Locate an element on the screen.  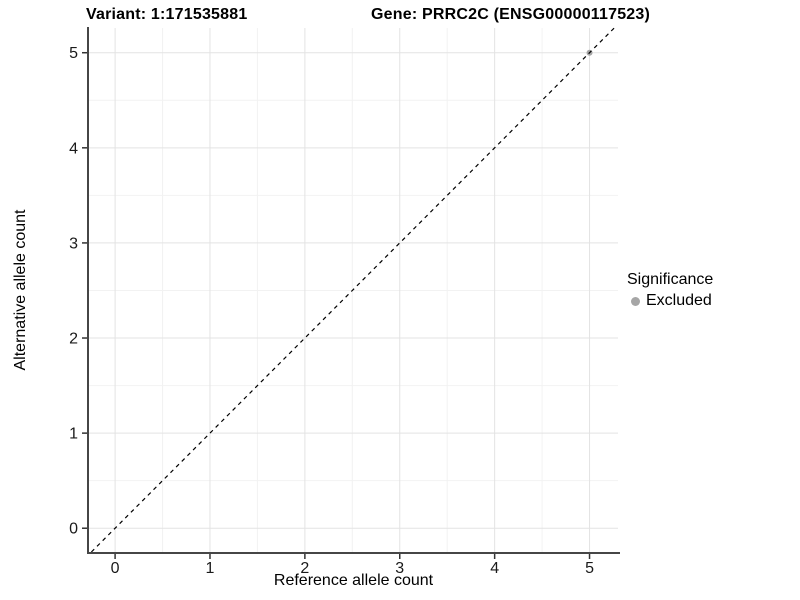
x-axis-title: Reference allele count is located at coordinates (353, 580).